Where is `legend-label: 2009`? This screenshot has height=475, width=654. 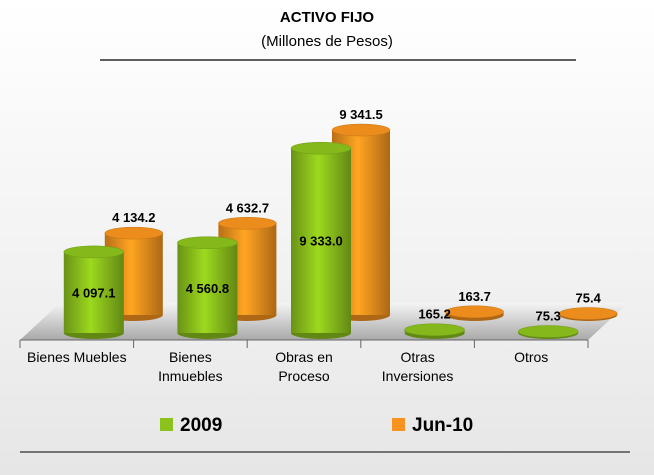
legend-label: 2009 is located at coordinates (201, 425).